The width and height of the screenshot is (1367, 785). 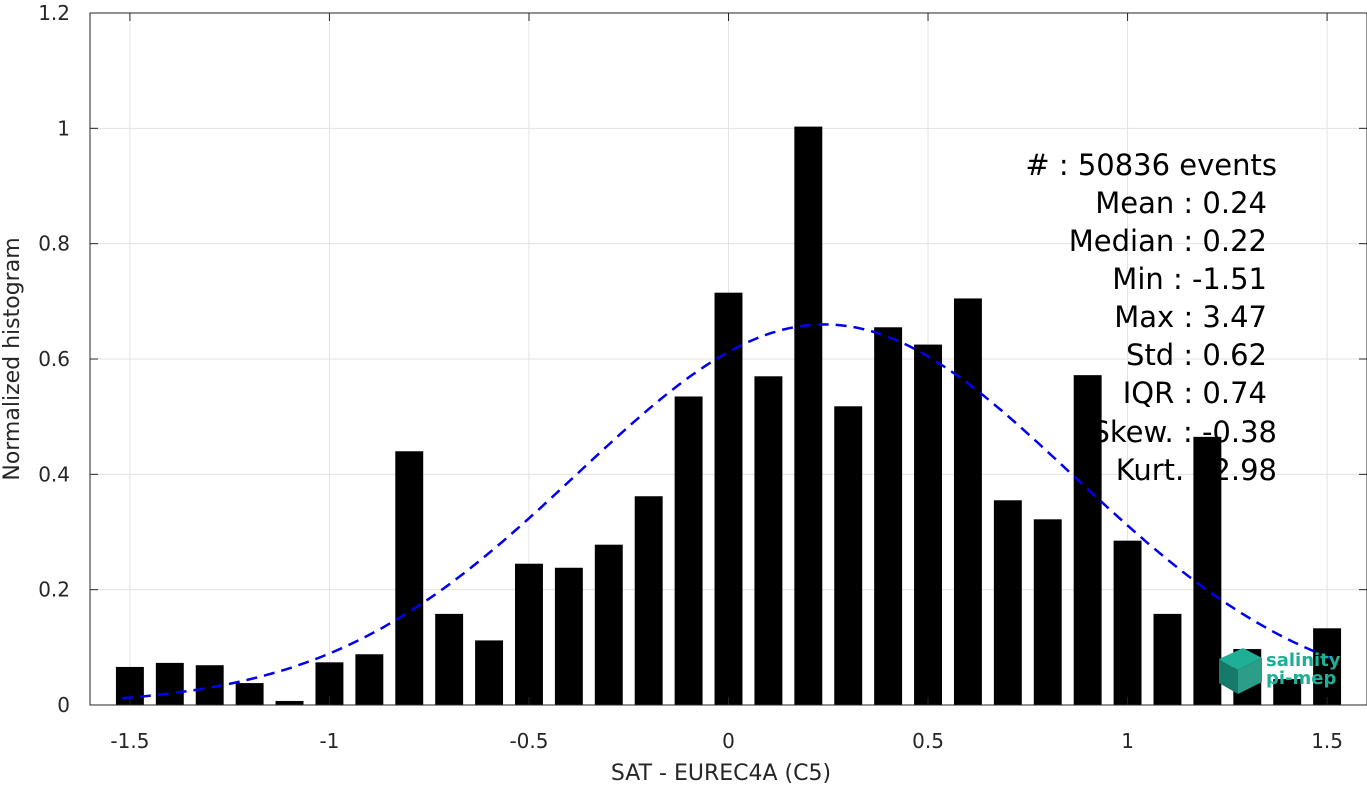 What do you see at coordinates (63, 705) in the screenshot?
I see `y-tick-label: 0` at bounding box center [63, 705].